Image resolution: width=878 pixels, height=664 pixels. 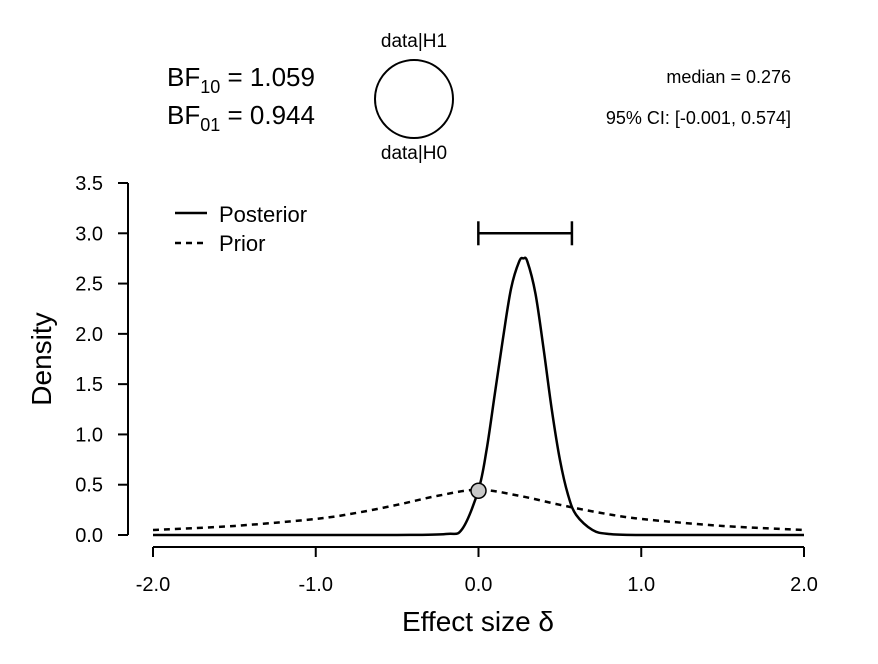 What do you see at coordinates (210, 125) in the screenshot?
I see `bf01-subscript: 01` at bounding box center [210, 125].